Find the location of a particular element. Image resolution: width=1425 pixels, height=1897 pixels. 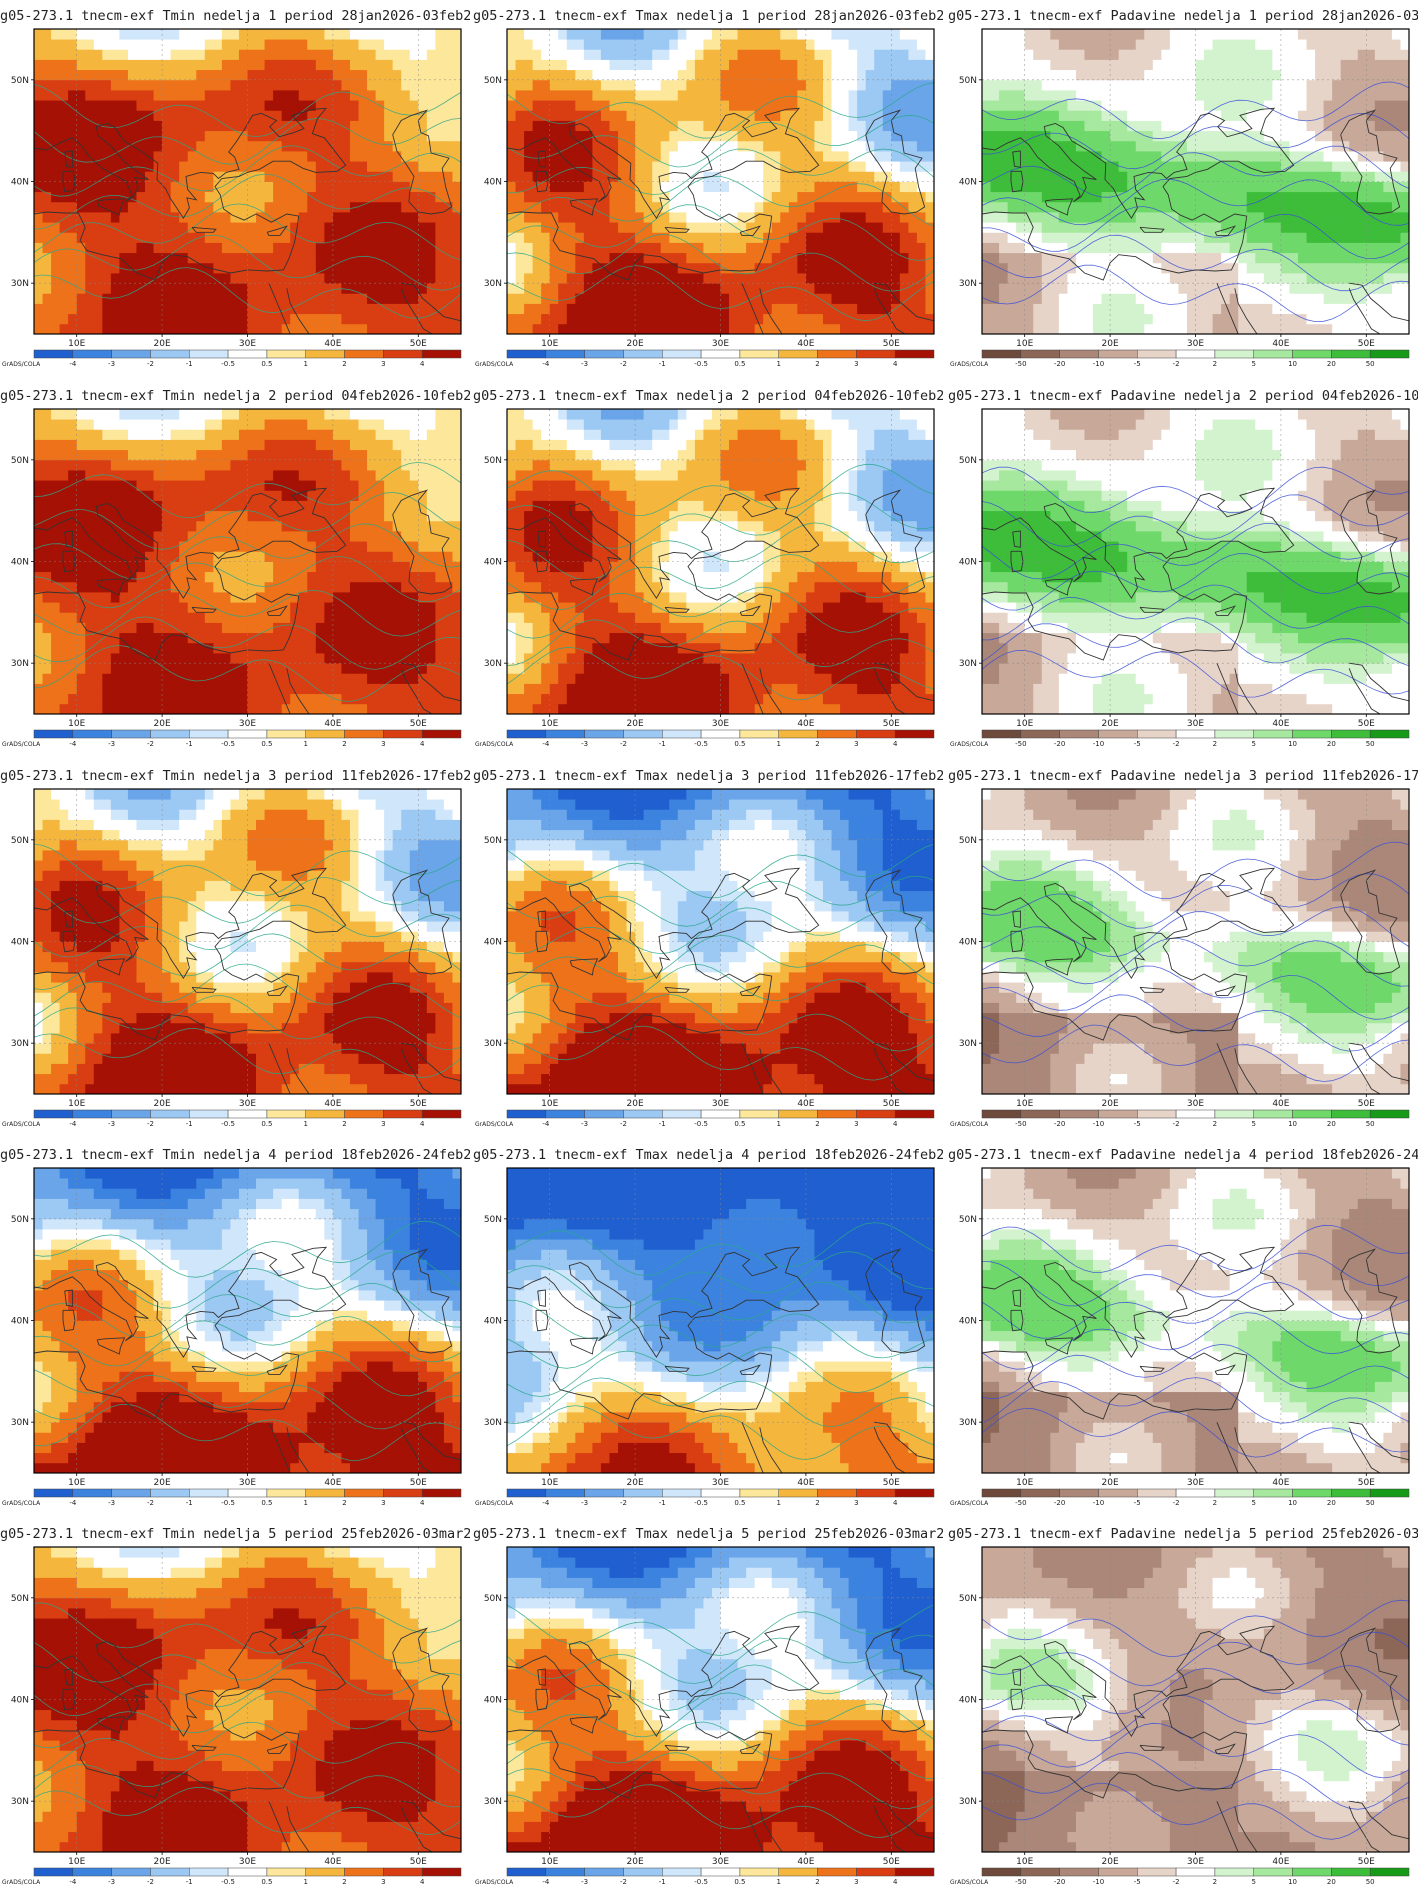

colorbar-label: 2 is located at coordinates (1215, 1882).